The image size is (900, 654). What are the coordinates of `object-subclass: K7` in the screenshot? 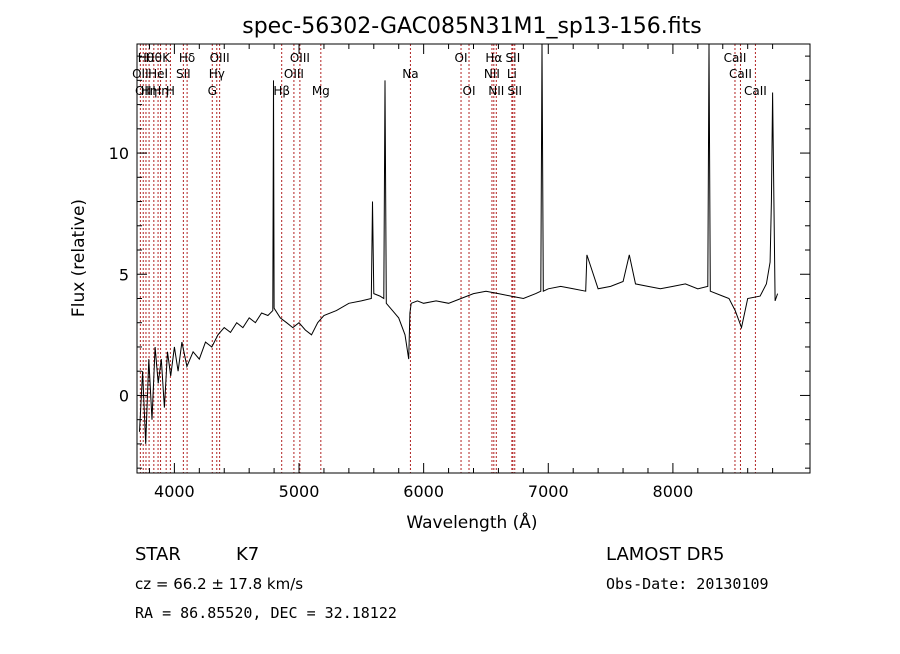 It's located at (247, 554).